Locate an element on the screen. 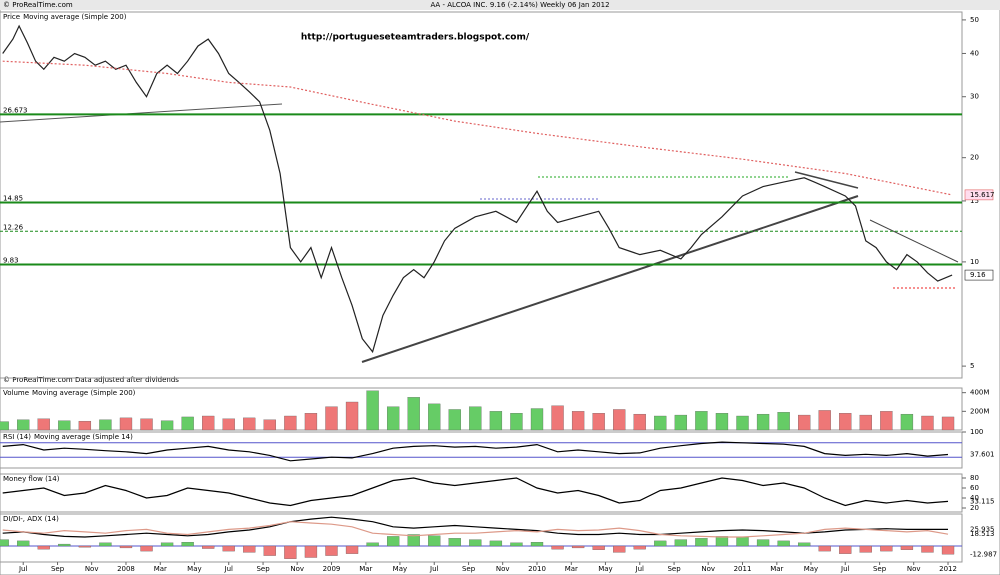 This screenshot has height=575, width=1000. last-value-label: 33.115 is located at coordinates (982, 501).